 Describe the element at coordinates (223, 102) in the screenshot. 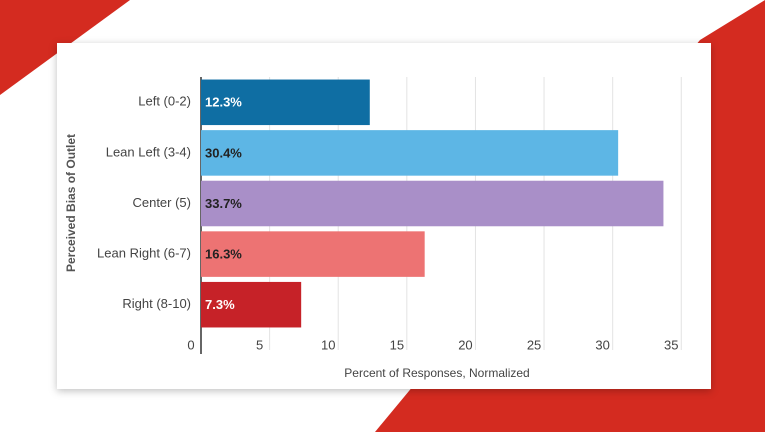

I see `value-label: 12.3%` at that location.